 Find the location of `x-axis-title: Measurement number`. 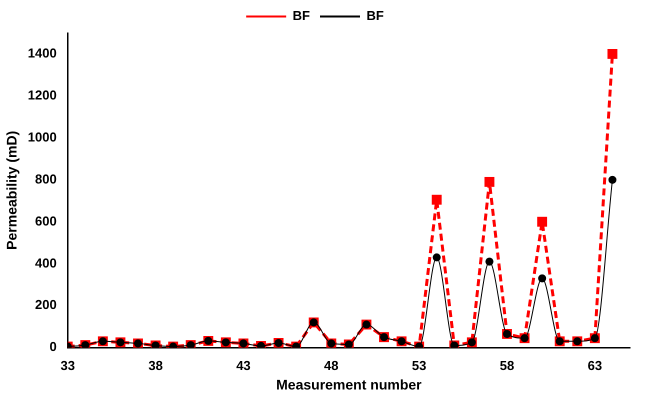

x-axis-title: Measurement number is located at coordinates (349, 384).